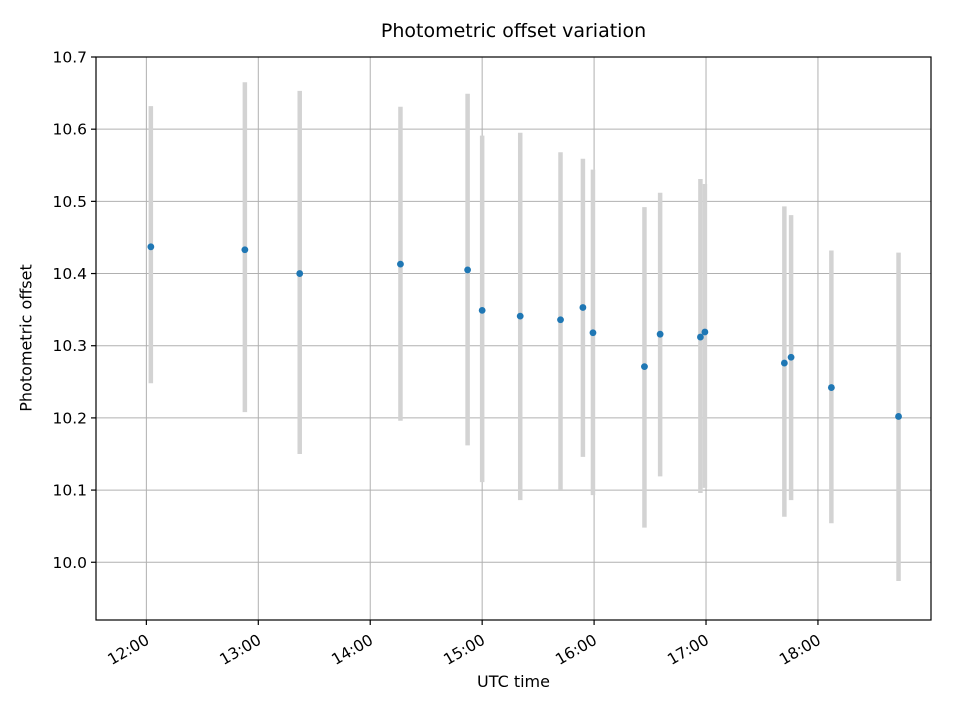 The image size is (960, 720). What do you see at coordinates (353, 650) in the screenshot?
I see `x-tick-label: 14:00` at bounding box center [353, 650].